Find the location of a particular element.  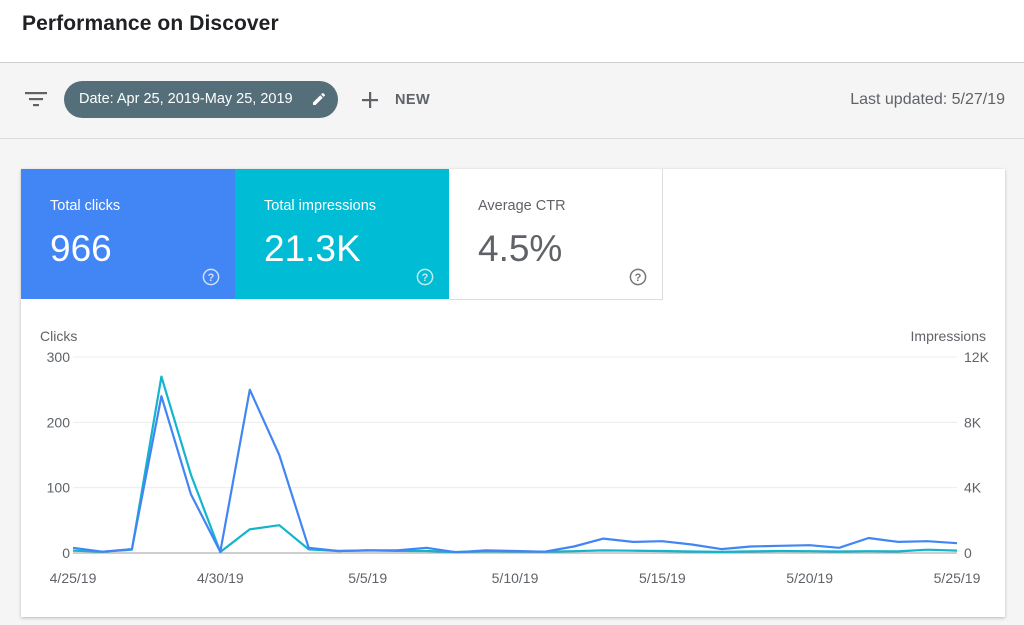

x-tick-label: 5/15/19 is located at coordinates (662, 578).